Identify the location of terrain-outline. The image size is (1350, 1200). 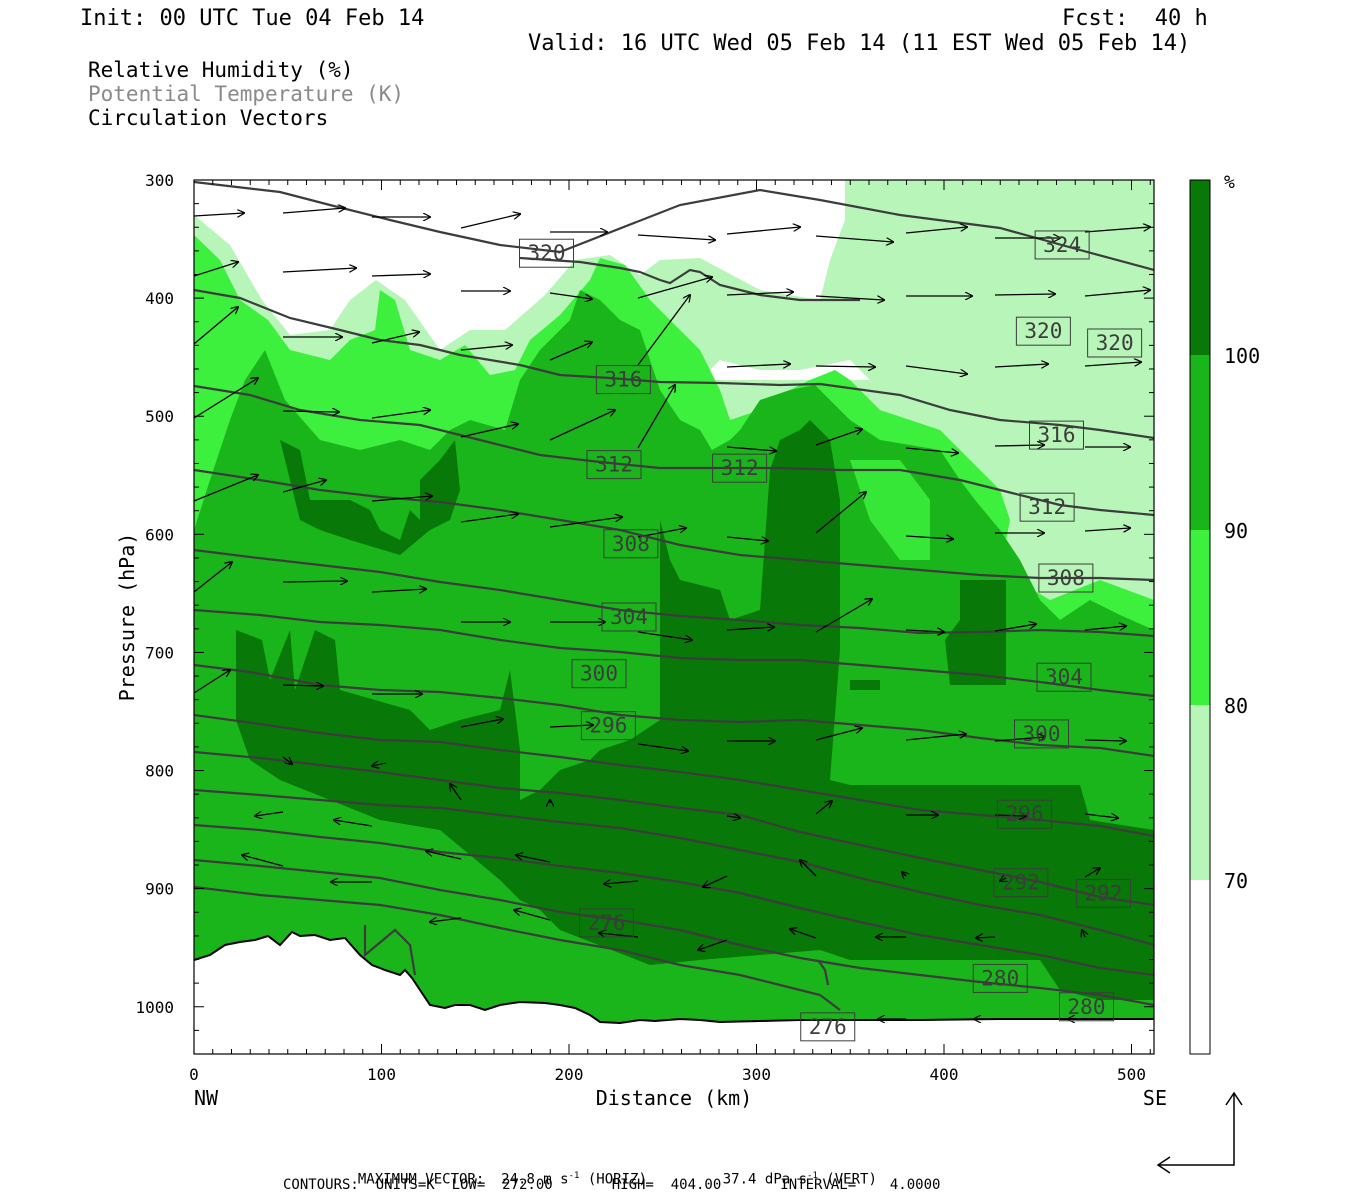
(673, 977).